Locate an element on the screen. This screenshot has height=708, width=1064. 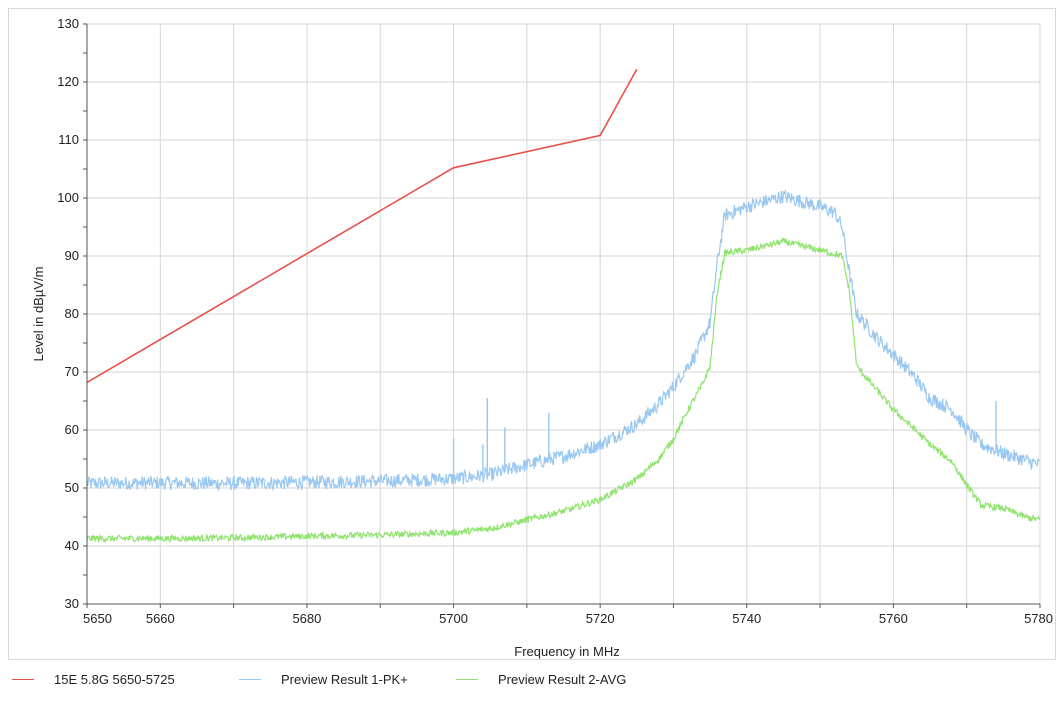
x-tick-label: 5680 is located at coordinates (306, 618).